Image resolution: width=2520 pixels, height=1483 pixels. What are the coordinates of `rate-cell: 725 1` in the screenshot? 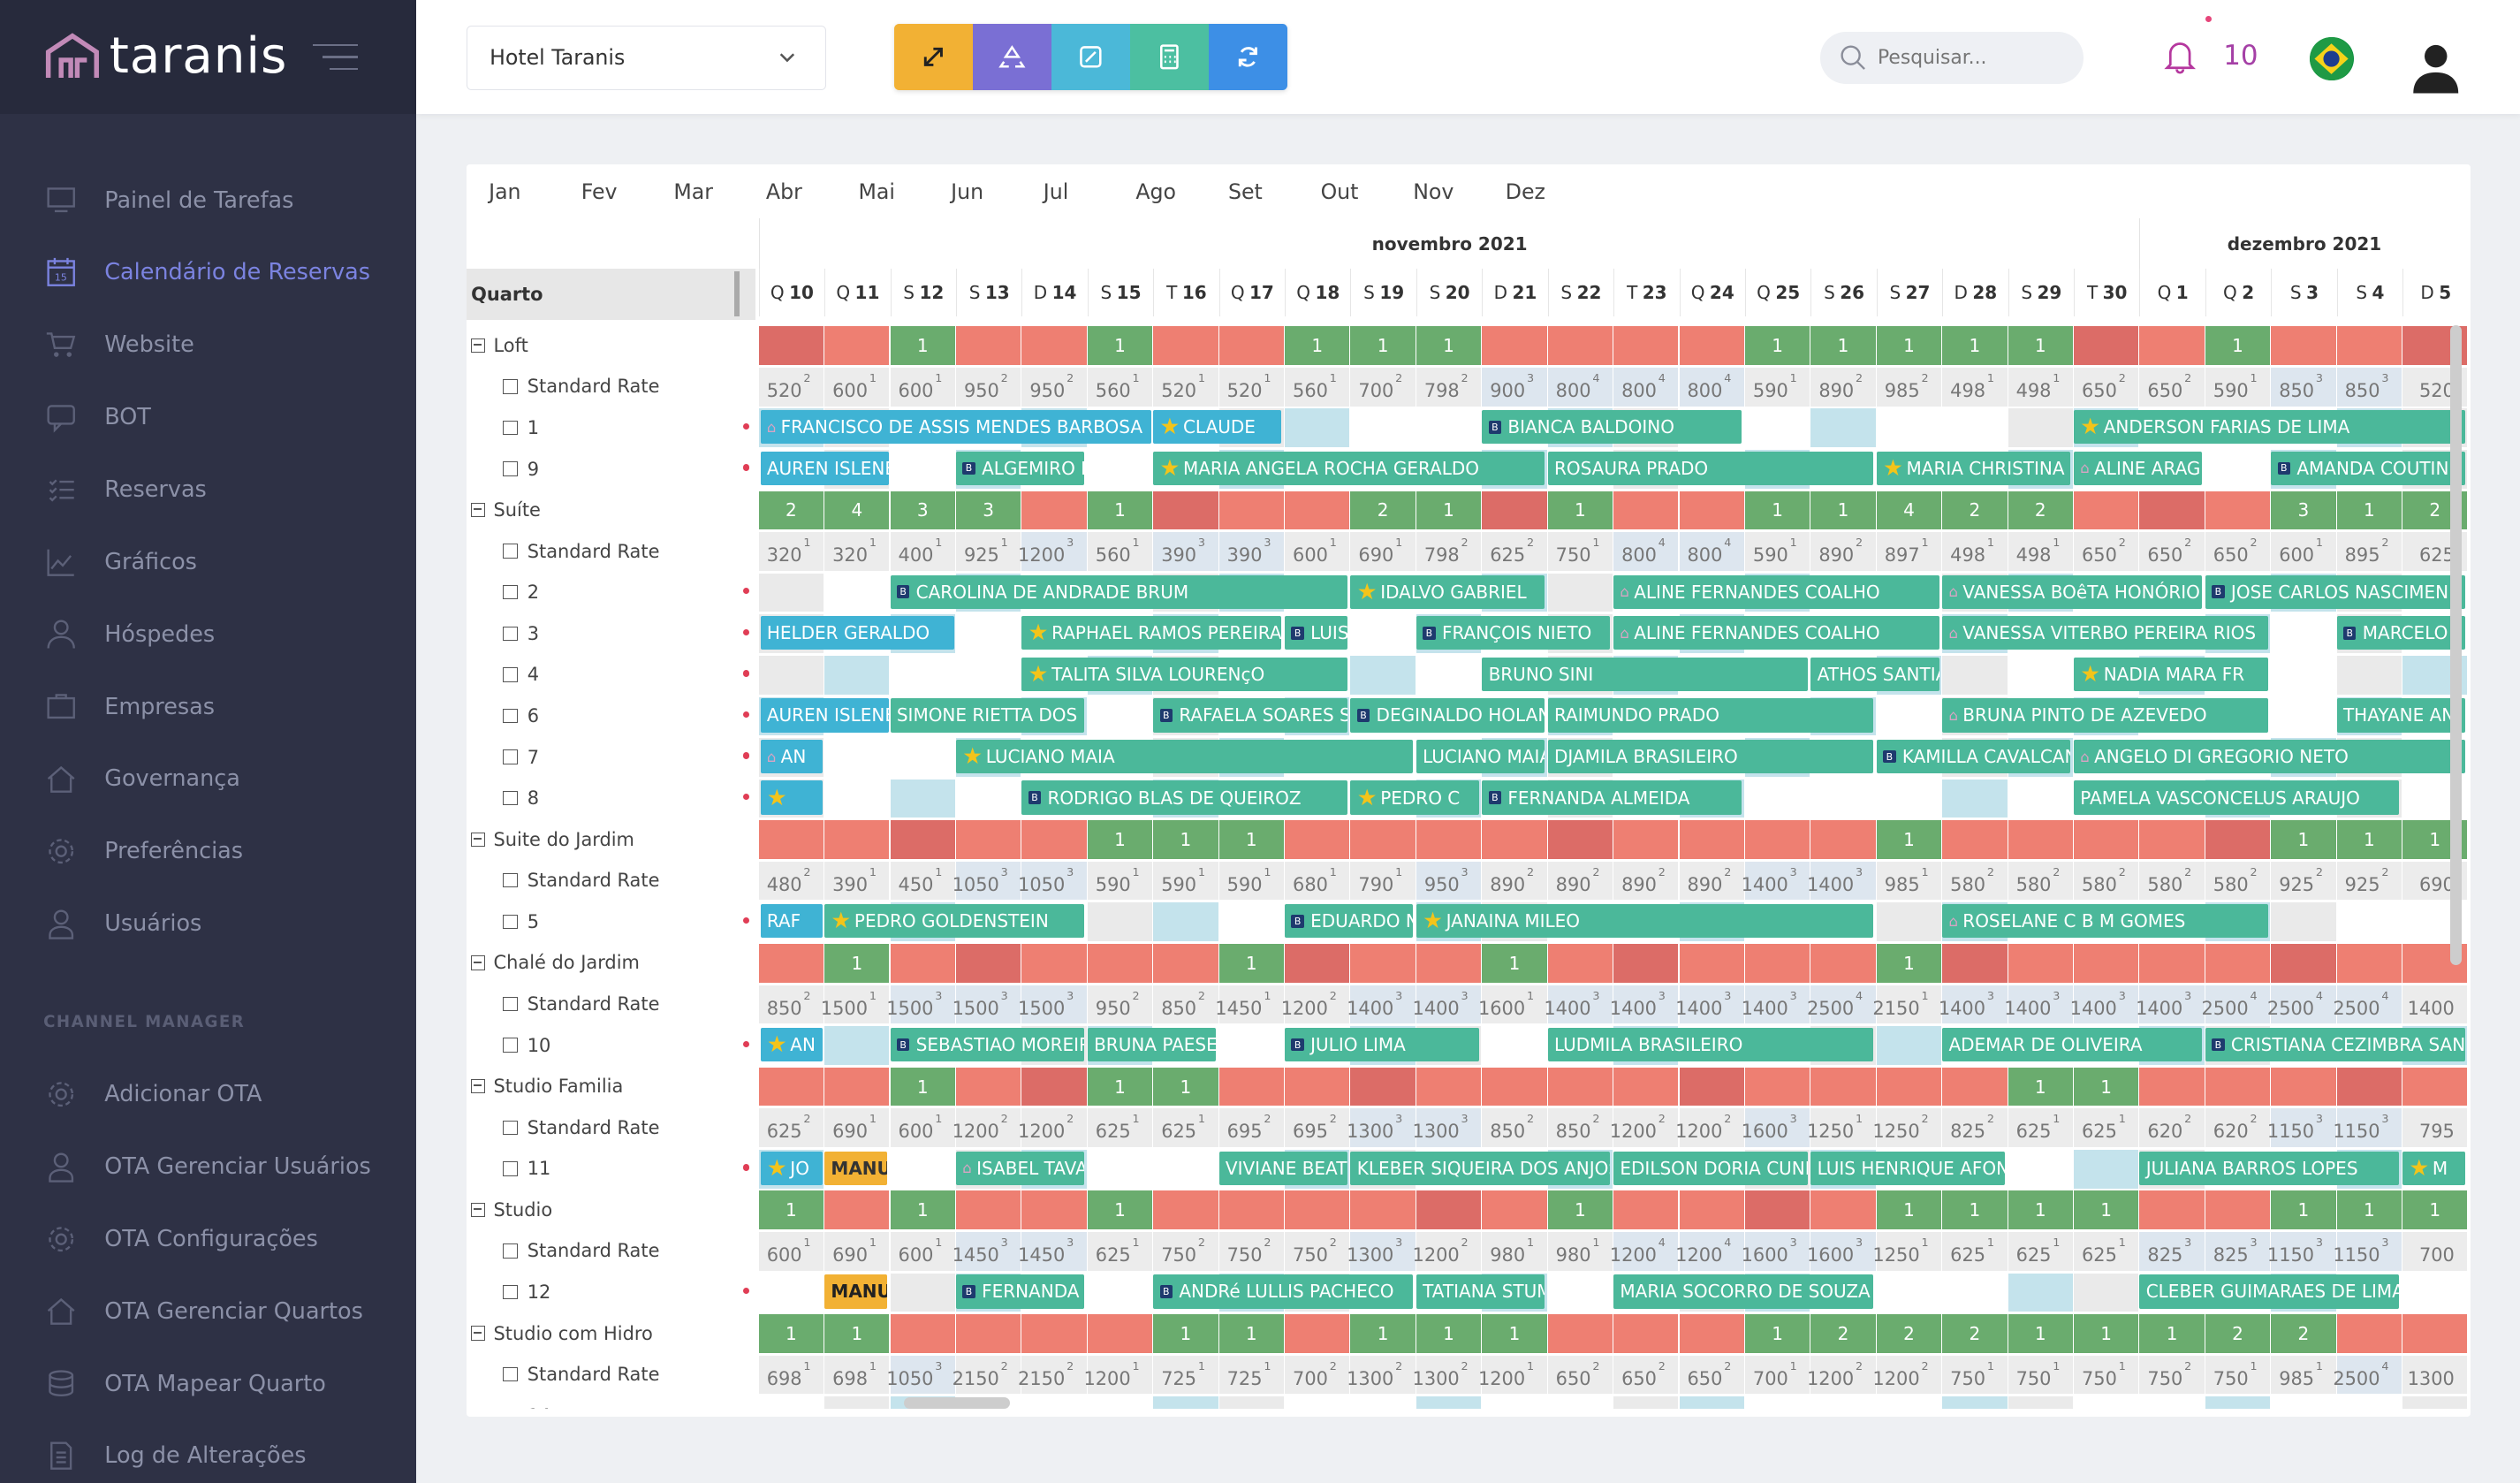 It's located at (1251, 1375).